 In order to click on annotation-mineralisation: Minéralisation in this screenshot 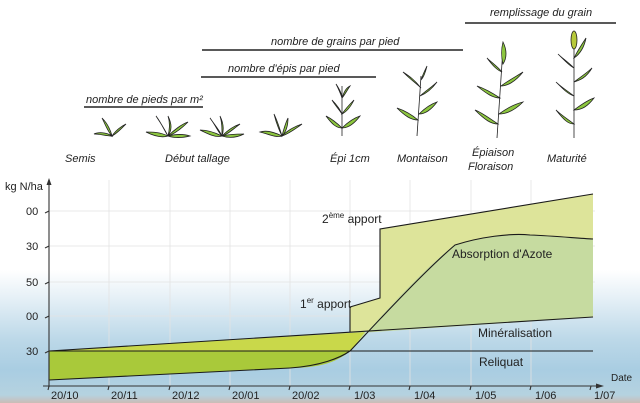, I will do `click(515, 333)`.